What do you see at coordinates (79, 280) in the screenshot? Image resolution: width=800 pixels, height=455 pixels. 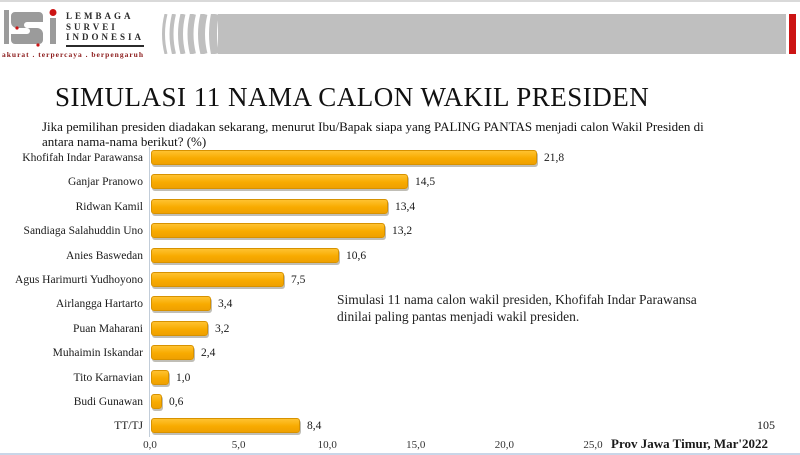 I see `category-label: Agus Harimurti Yudhoyono` at bounding box center [79, 280].